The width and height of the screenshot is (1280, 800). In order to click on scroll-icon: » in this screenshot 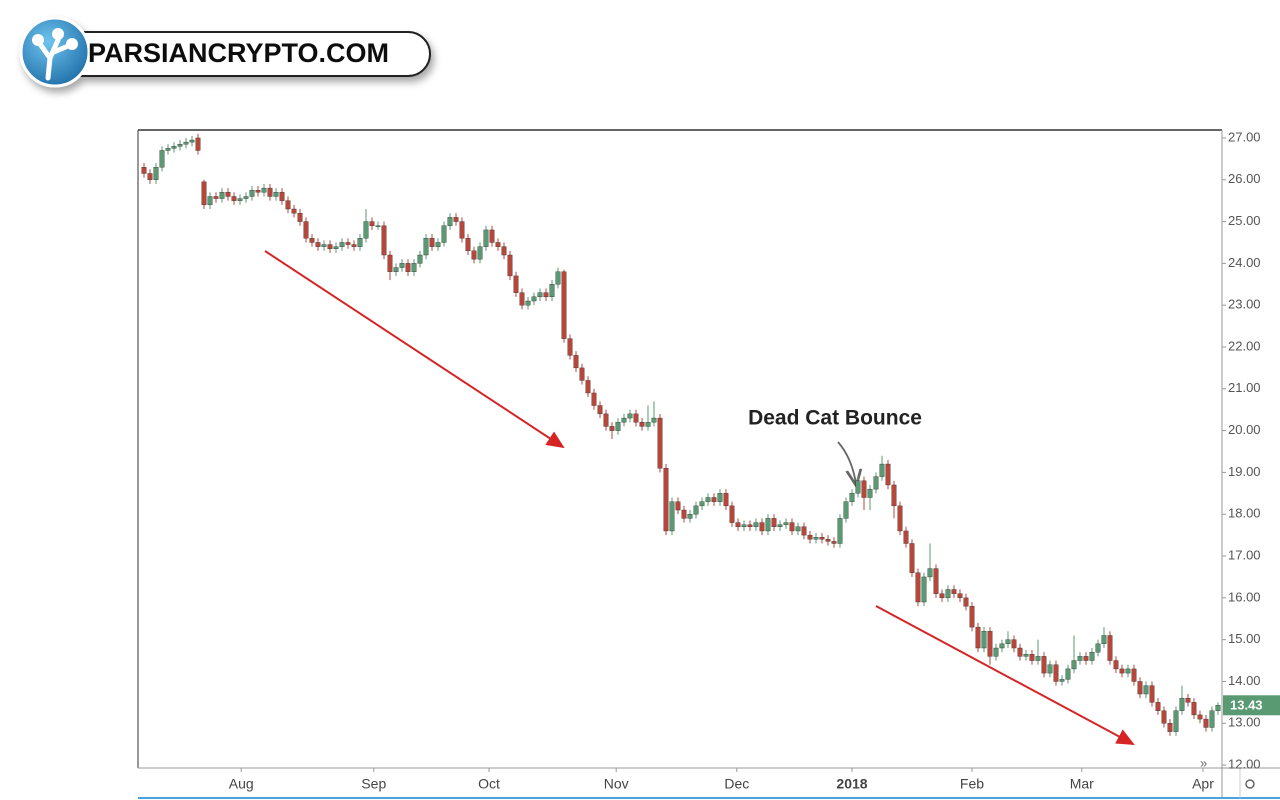, I will do `click(1203, 762)`.